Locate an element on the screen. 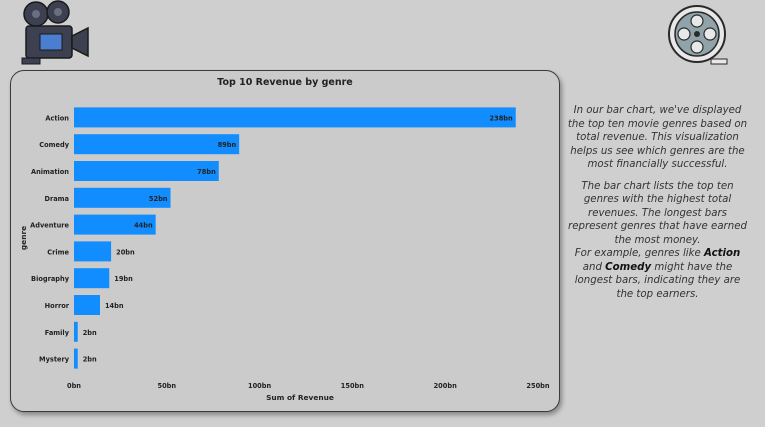  data-label: 238bn is located at coordinates (501, 118).